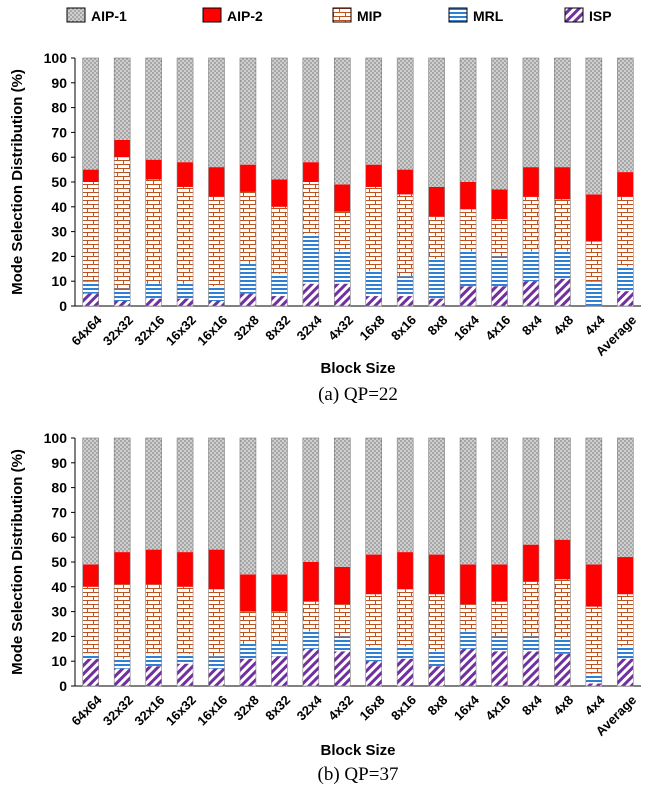 Image resolution: width=656 pixels, height=794 pixels. I want to click on bar-segment-aip-1-4x4, so click(593, 126).